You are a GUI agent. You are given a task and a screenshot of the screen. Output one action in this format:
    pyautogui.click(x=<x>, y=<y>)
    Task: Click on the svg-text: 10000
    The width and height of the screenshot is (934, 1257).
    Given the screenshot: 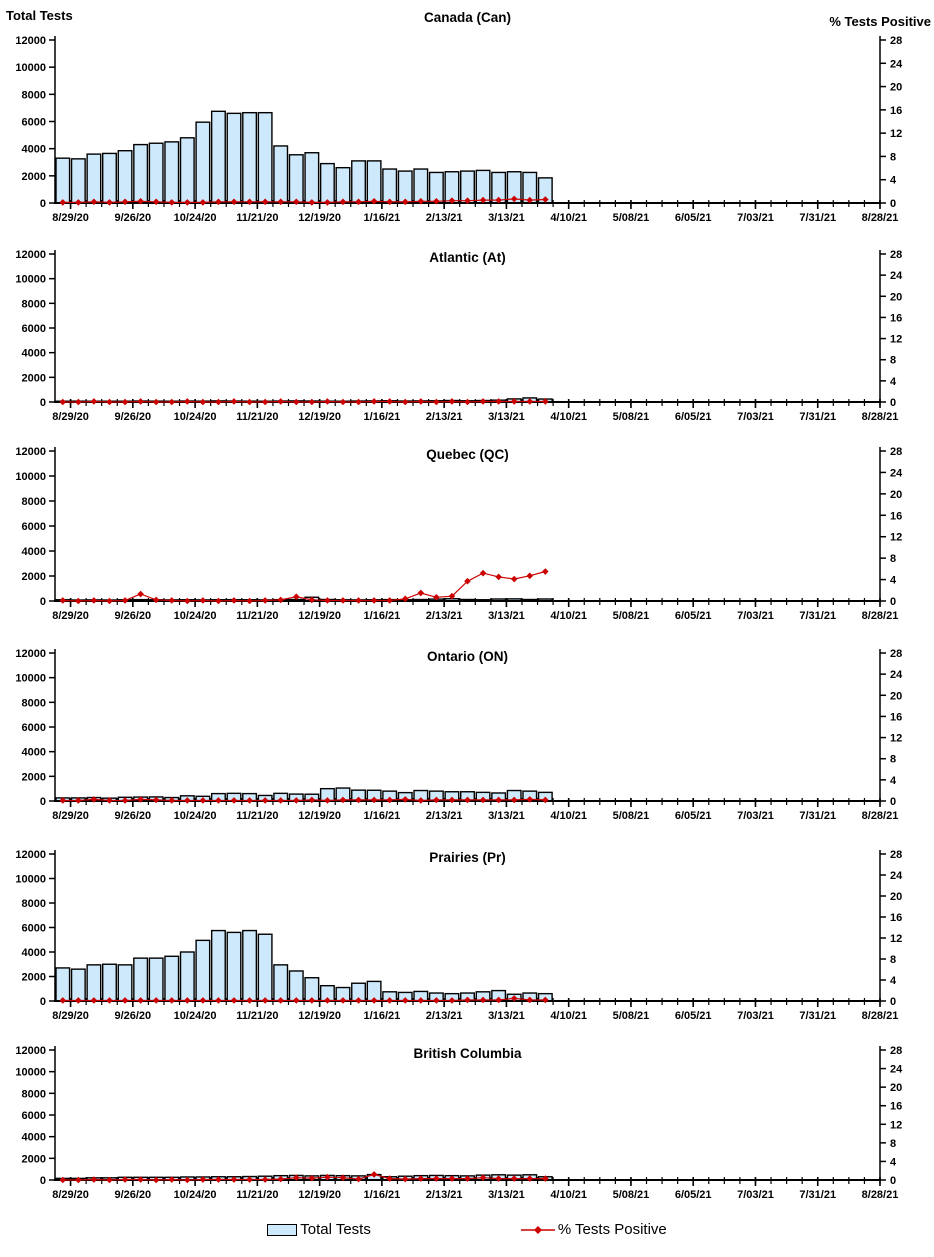 What is the action you would take?
    pyautogui.click(x=30, y=280)
    